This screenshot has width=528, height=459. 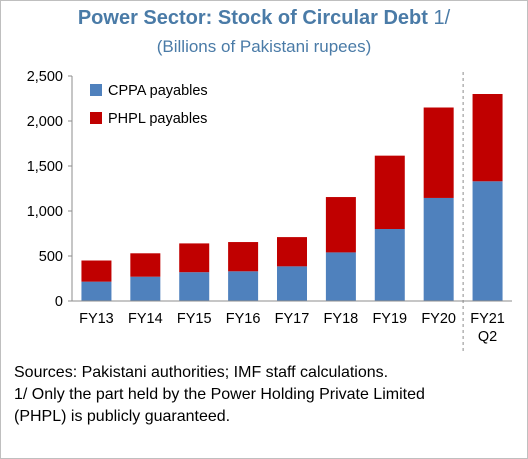 I want to click on y-tick-label: 1,500, so click(x=45, y=167).